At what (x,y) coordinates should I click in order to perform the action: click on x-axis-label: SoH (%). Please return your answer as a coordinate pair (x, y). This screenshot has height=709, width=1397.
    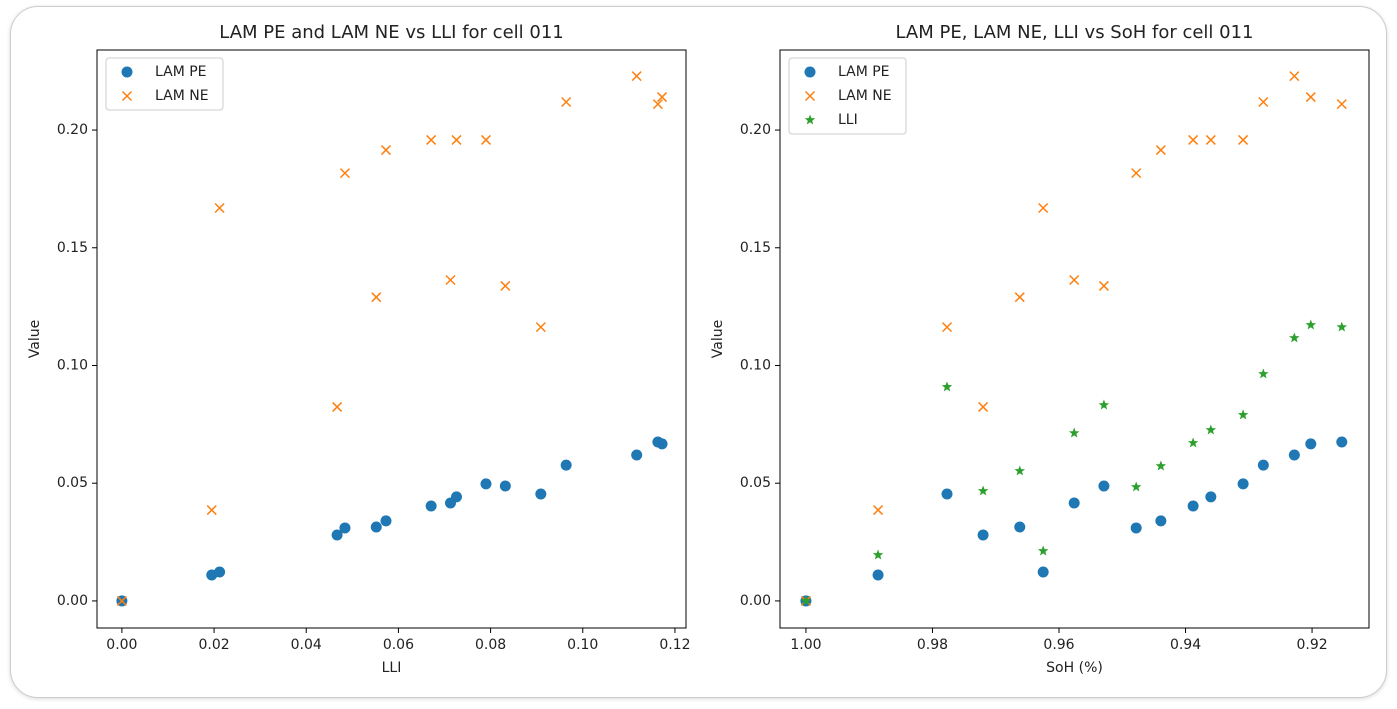
    Looking at the image, I should click on (1074, 668).